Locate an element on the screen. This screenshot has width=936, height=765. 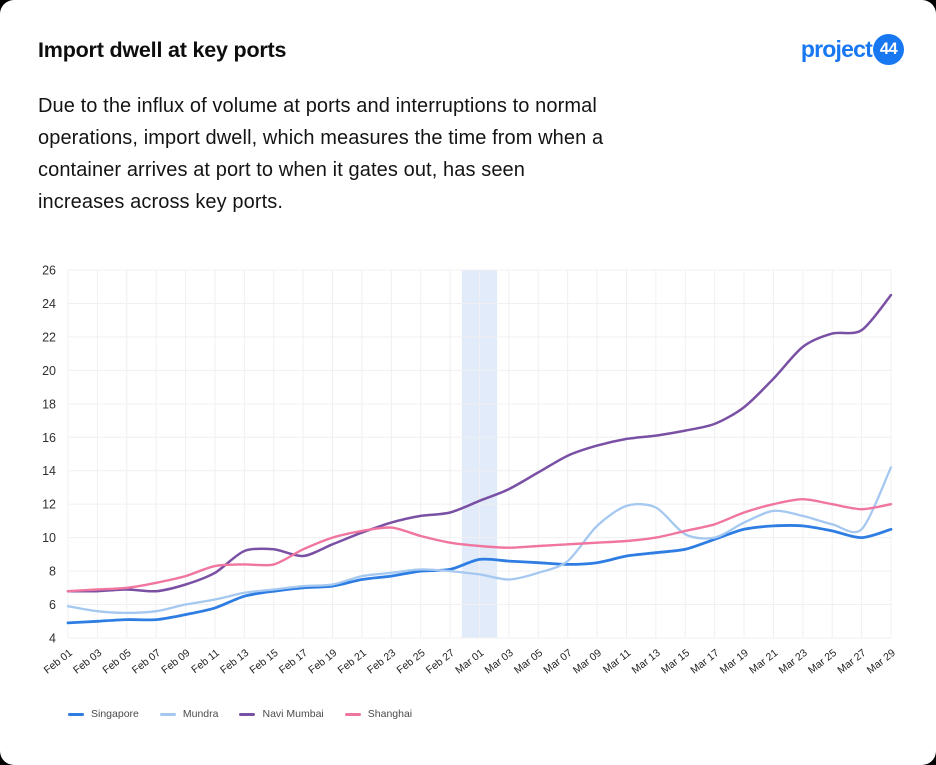
legend-item-navi-mumbai: Navi Mumbai is located at coordinates (281, 714).